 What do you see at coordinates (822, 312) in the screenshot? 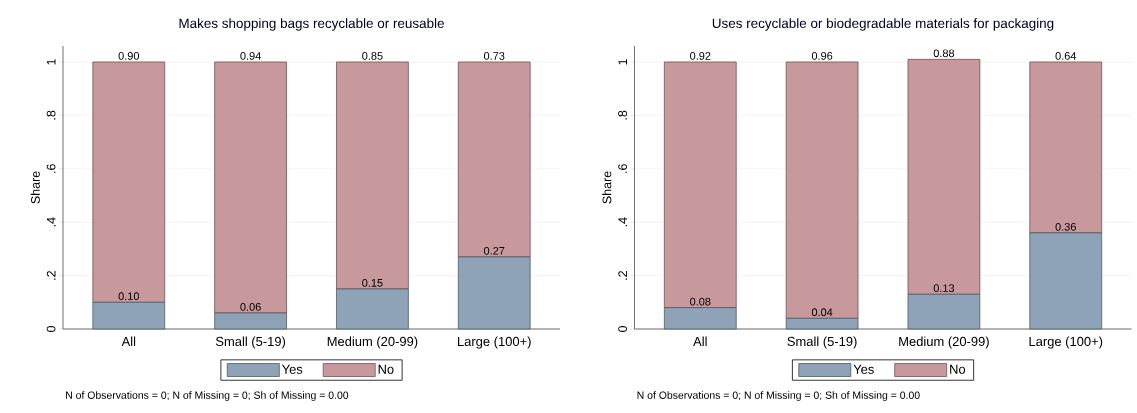
I see `data-label: 0.04` at bounding box center [822, 312].